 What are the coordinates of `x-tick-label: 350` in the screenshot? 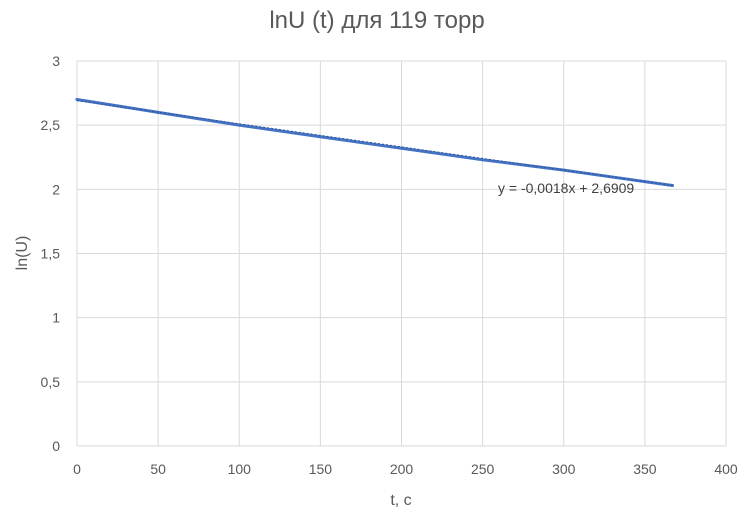 It's located at (645, 469).